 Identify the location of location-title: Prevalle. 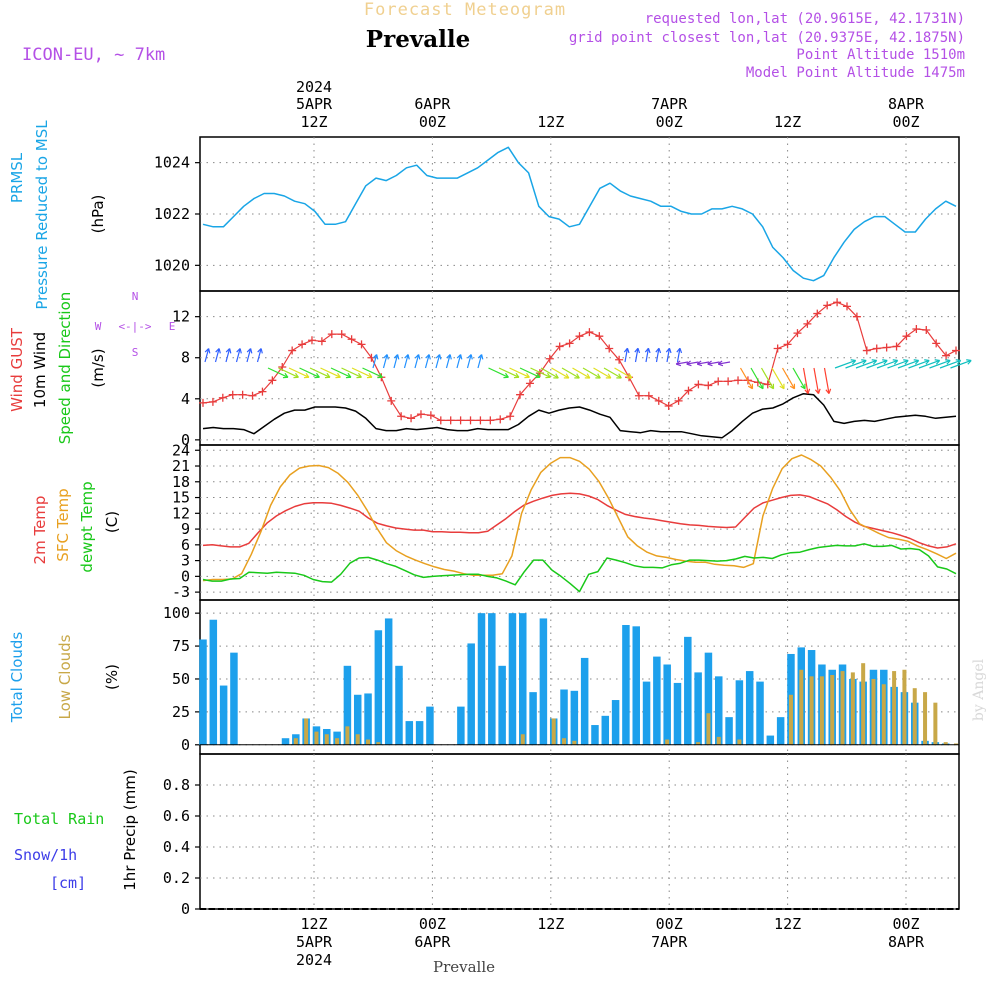
(418, 39).